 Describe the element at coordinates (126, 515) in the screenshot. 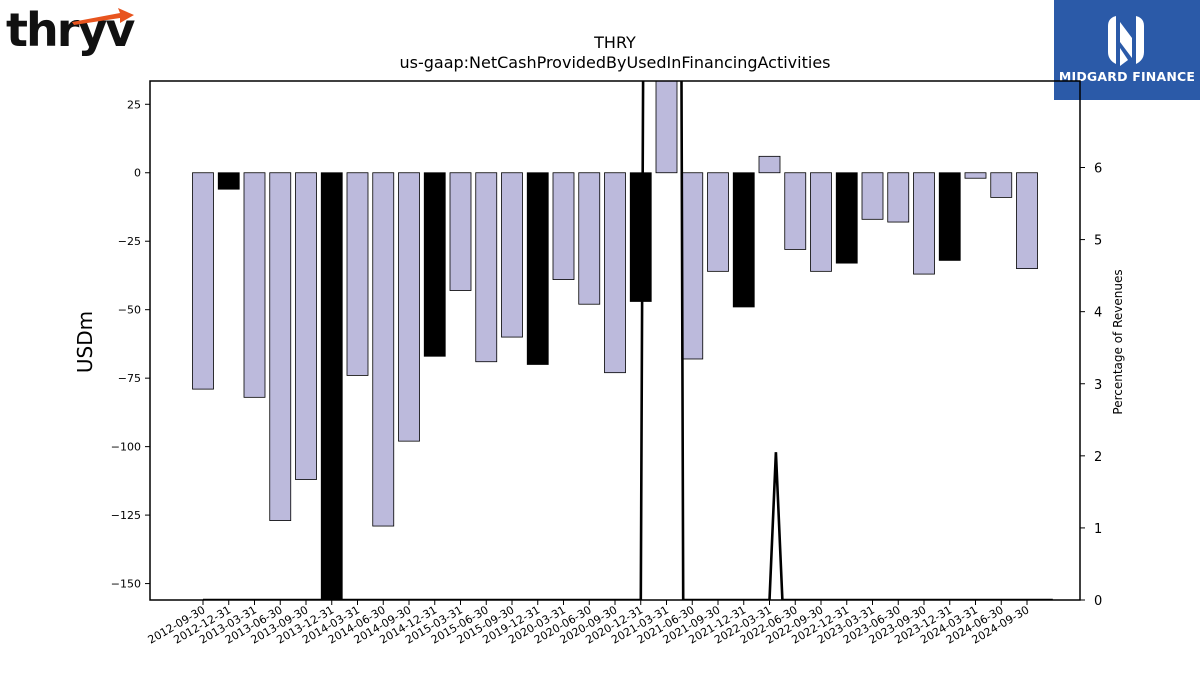

I see `y-tick-label: −125` at that location.